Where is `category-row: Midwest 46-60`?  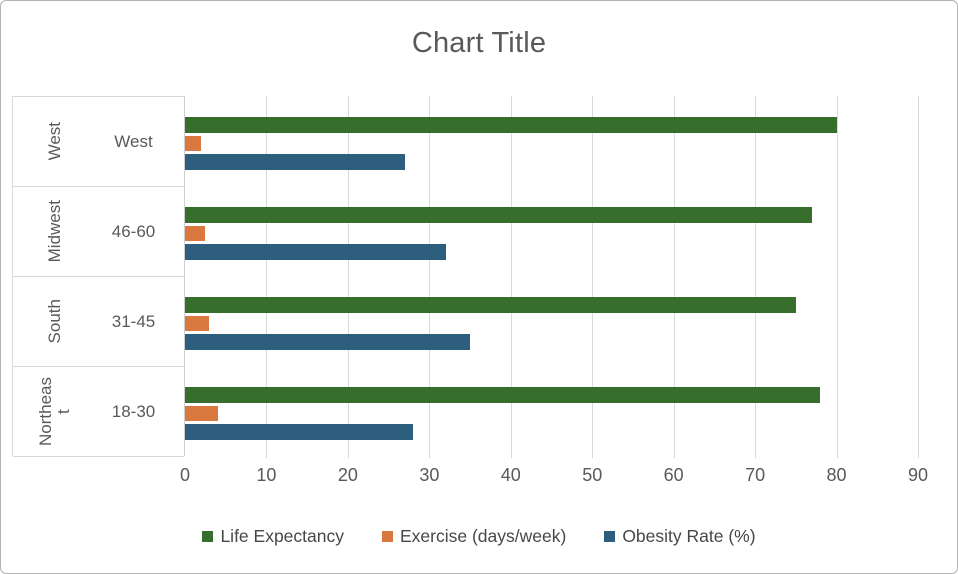
category-row: Midwest 46-60 is located at coordinates (98, 232).